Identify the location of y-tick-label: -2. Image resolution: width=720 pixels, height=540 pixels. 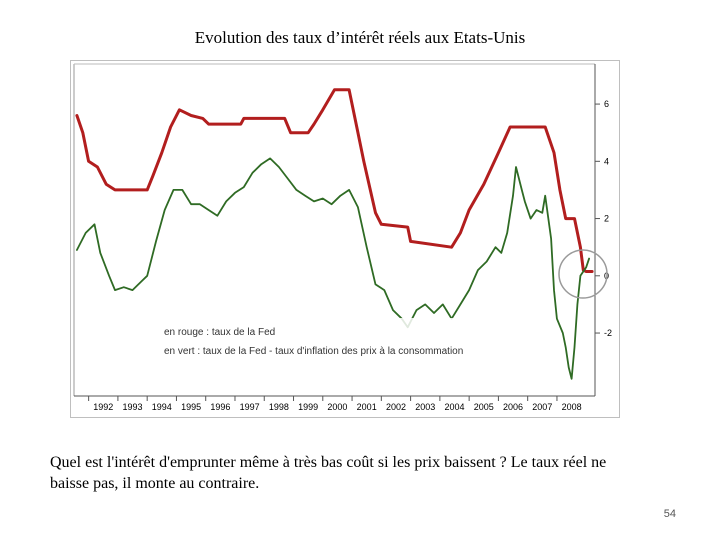
(608, 333).